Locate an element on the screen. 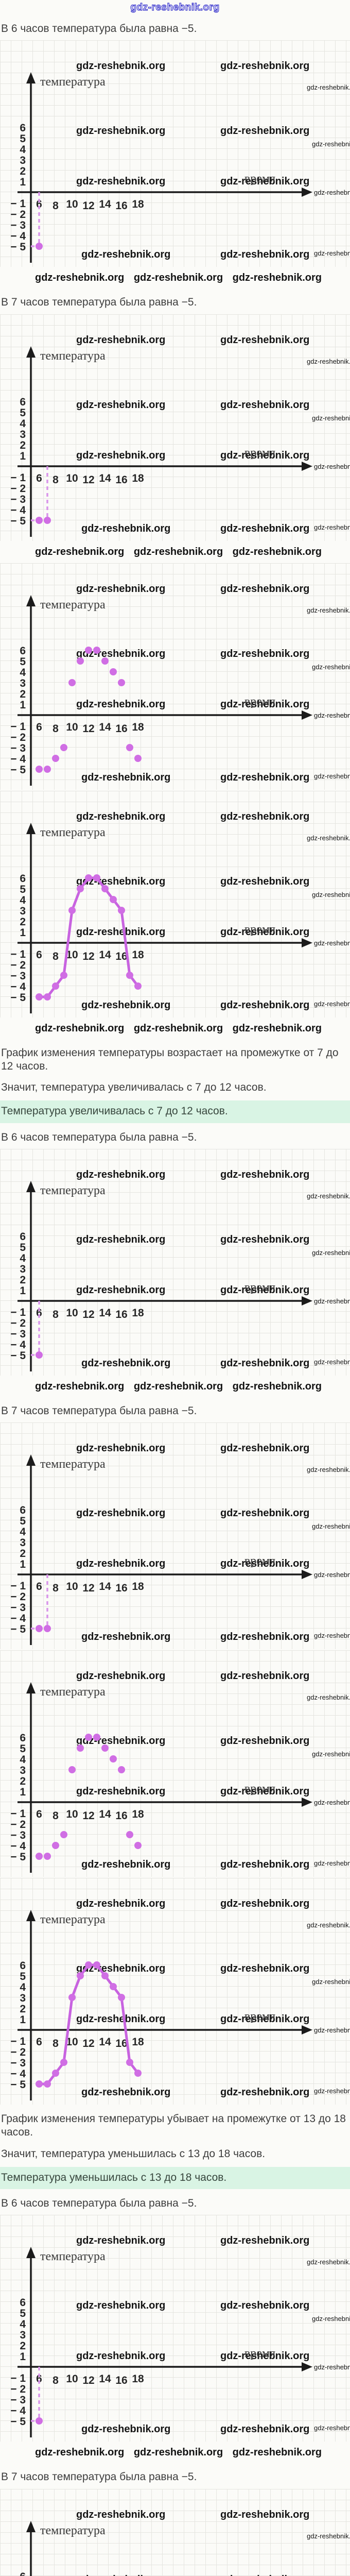 The height and width of the screenshot is (2576, 350). y-tick-label: − 3 is located at coordinates (18, 1334).